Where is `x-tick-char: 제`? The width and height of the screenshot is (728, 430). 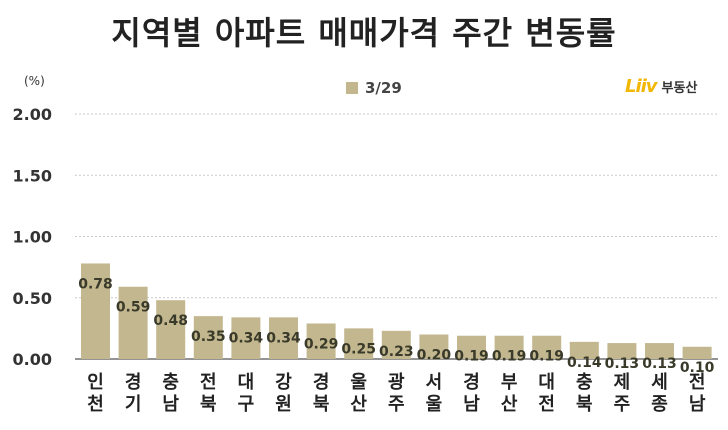 x-tick-char: 제 is located at coordinates (622, 382).